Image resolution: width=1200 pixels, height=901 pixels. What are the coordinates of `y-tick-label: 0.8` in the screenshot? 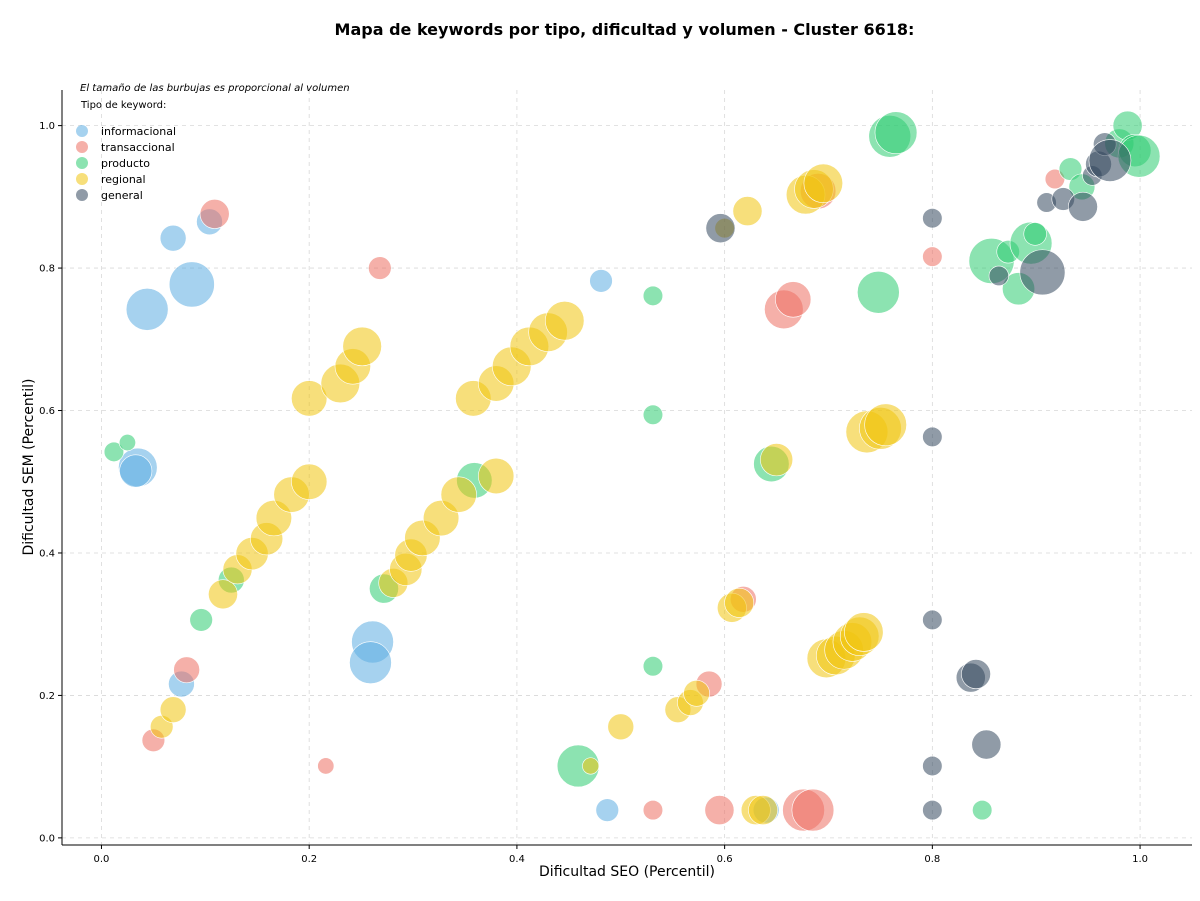 It's located at (47, 269).